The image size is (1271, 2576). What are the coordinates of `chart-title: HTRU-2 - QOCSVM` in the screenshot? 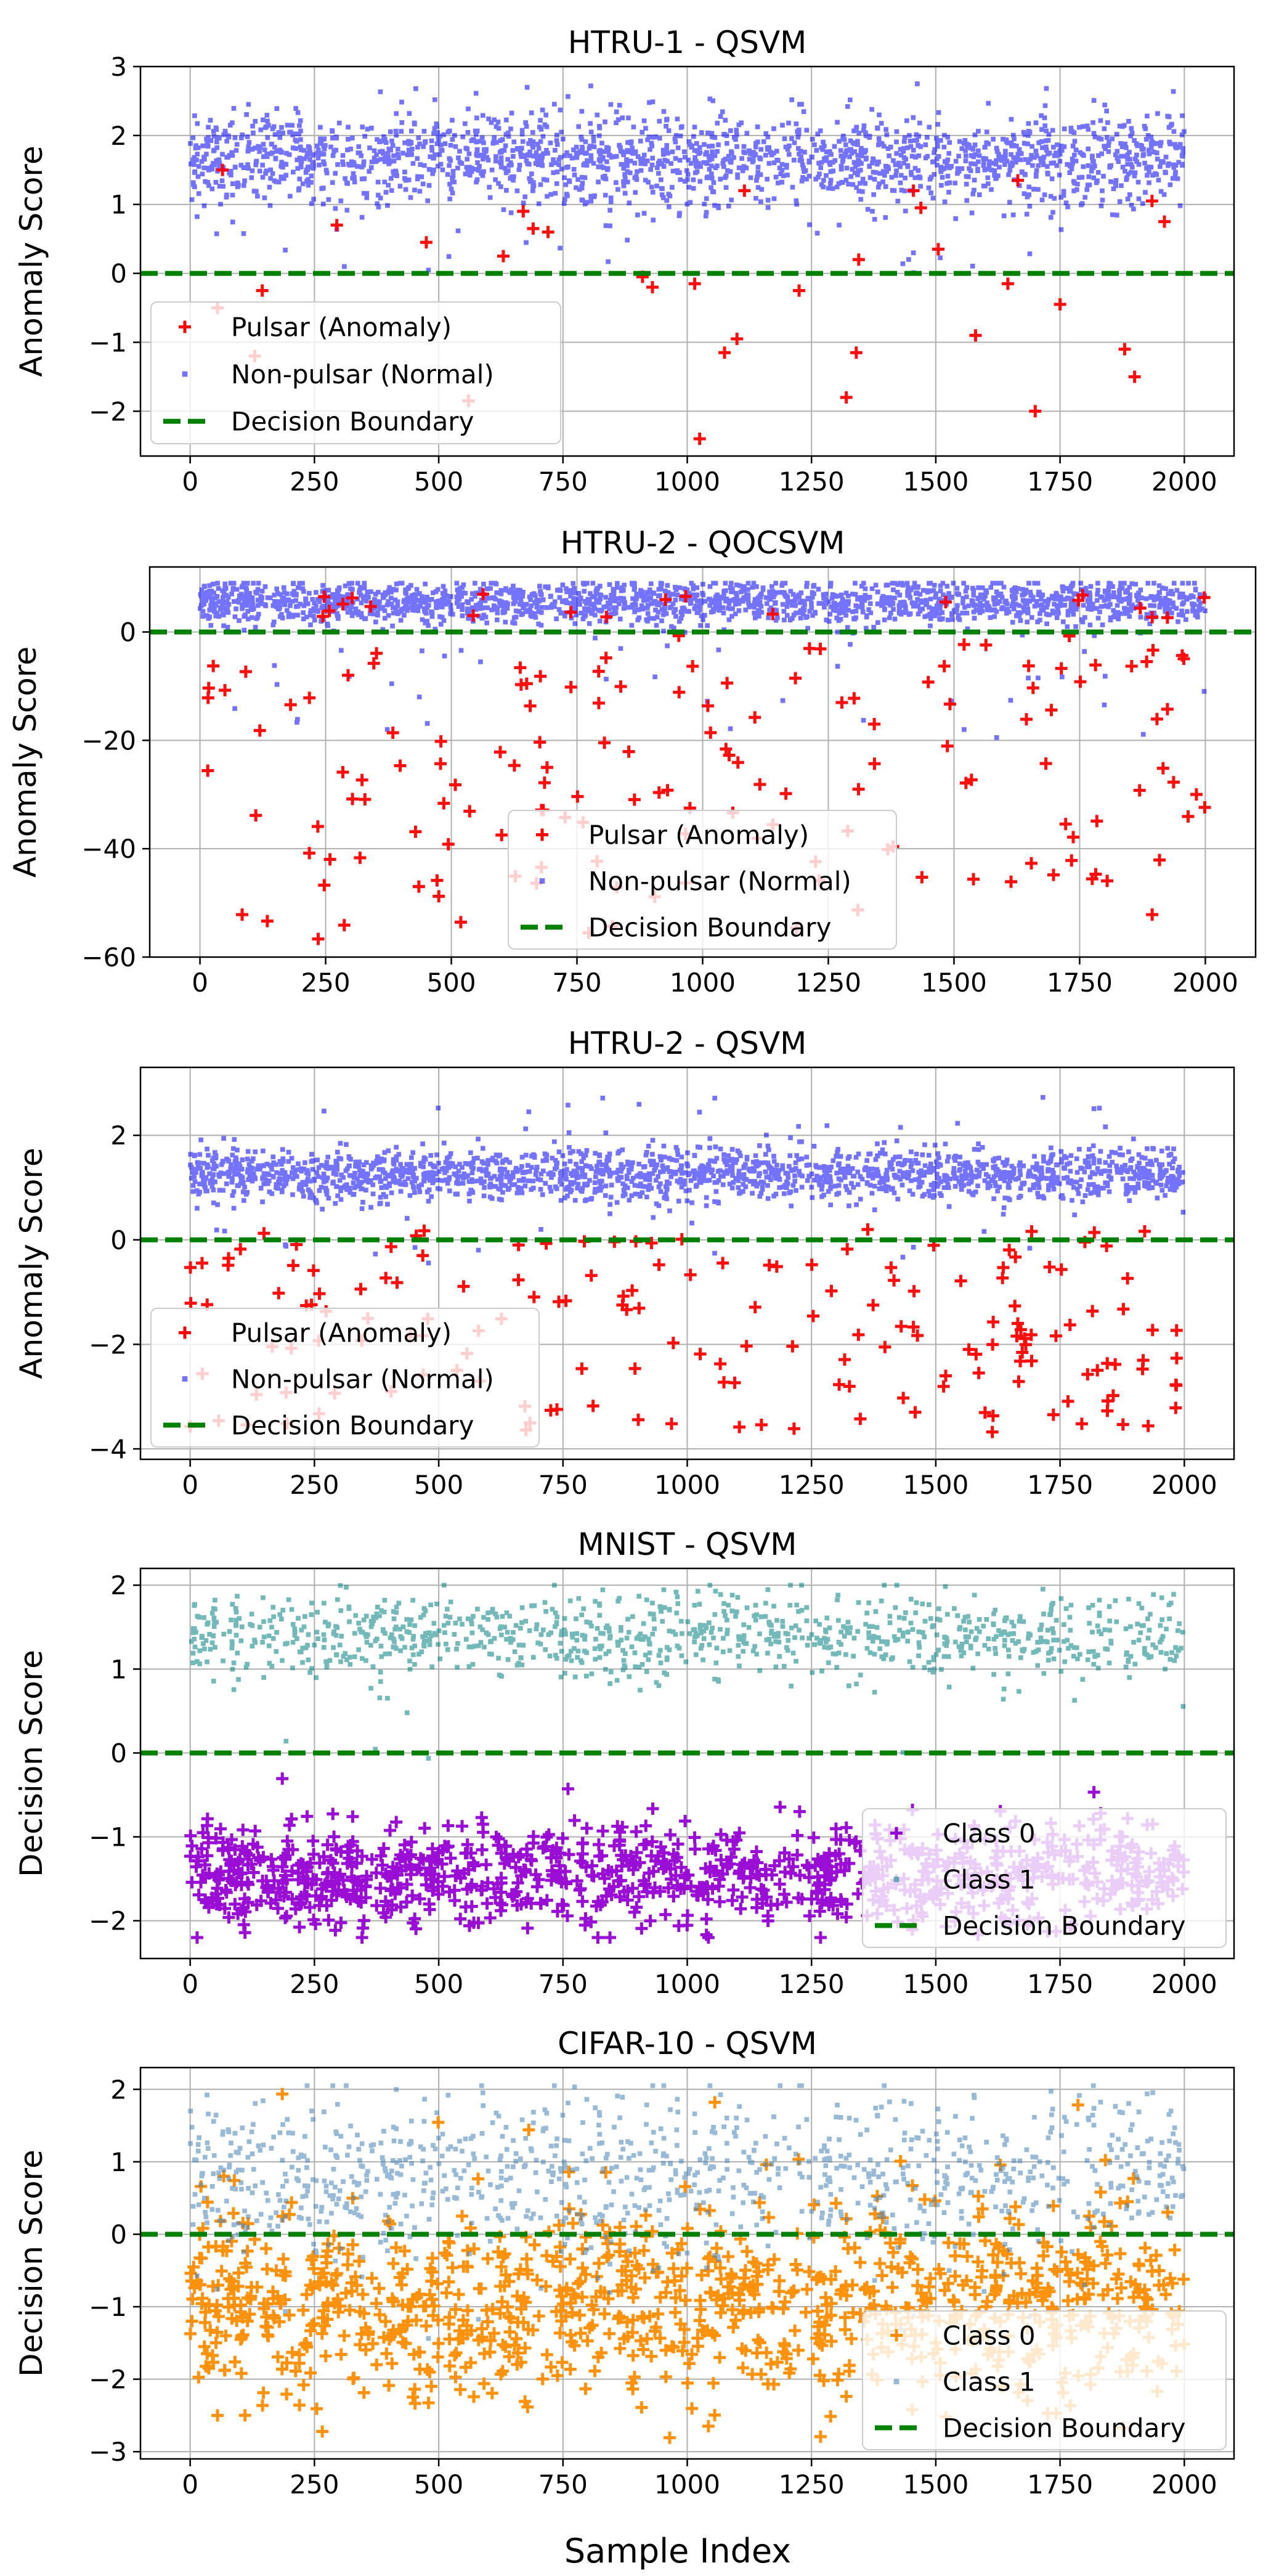 It's located at (703, 543).